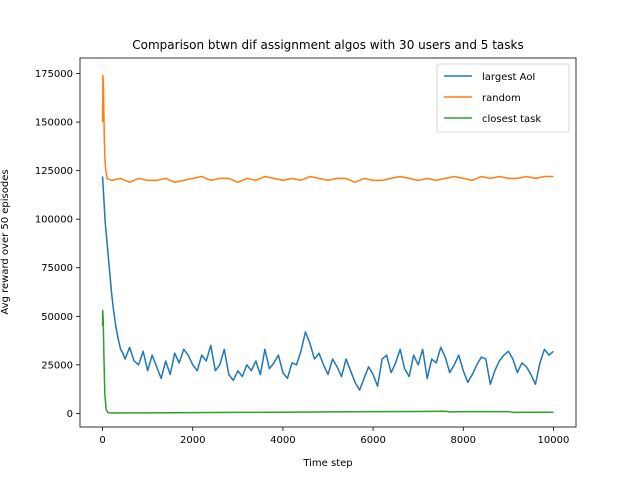 The image size is (640, 480). I want to click on x-tick-label: 10000, so click(554, 440).